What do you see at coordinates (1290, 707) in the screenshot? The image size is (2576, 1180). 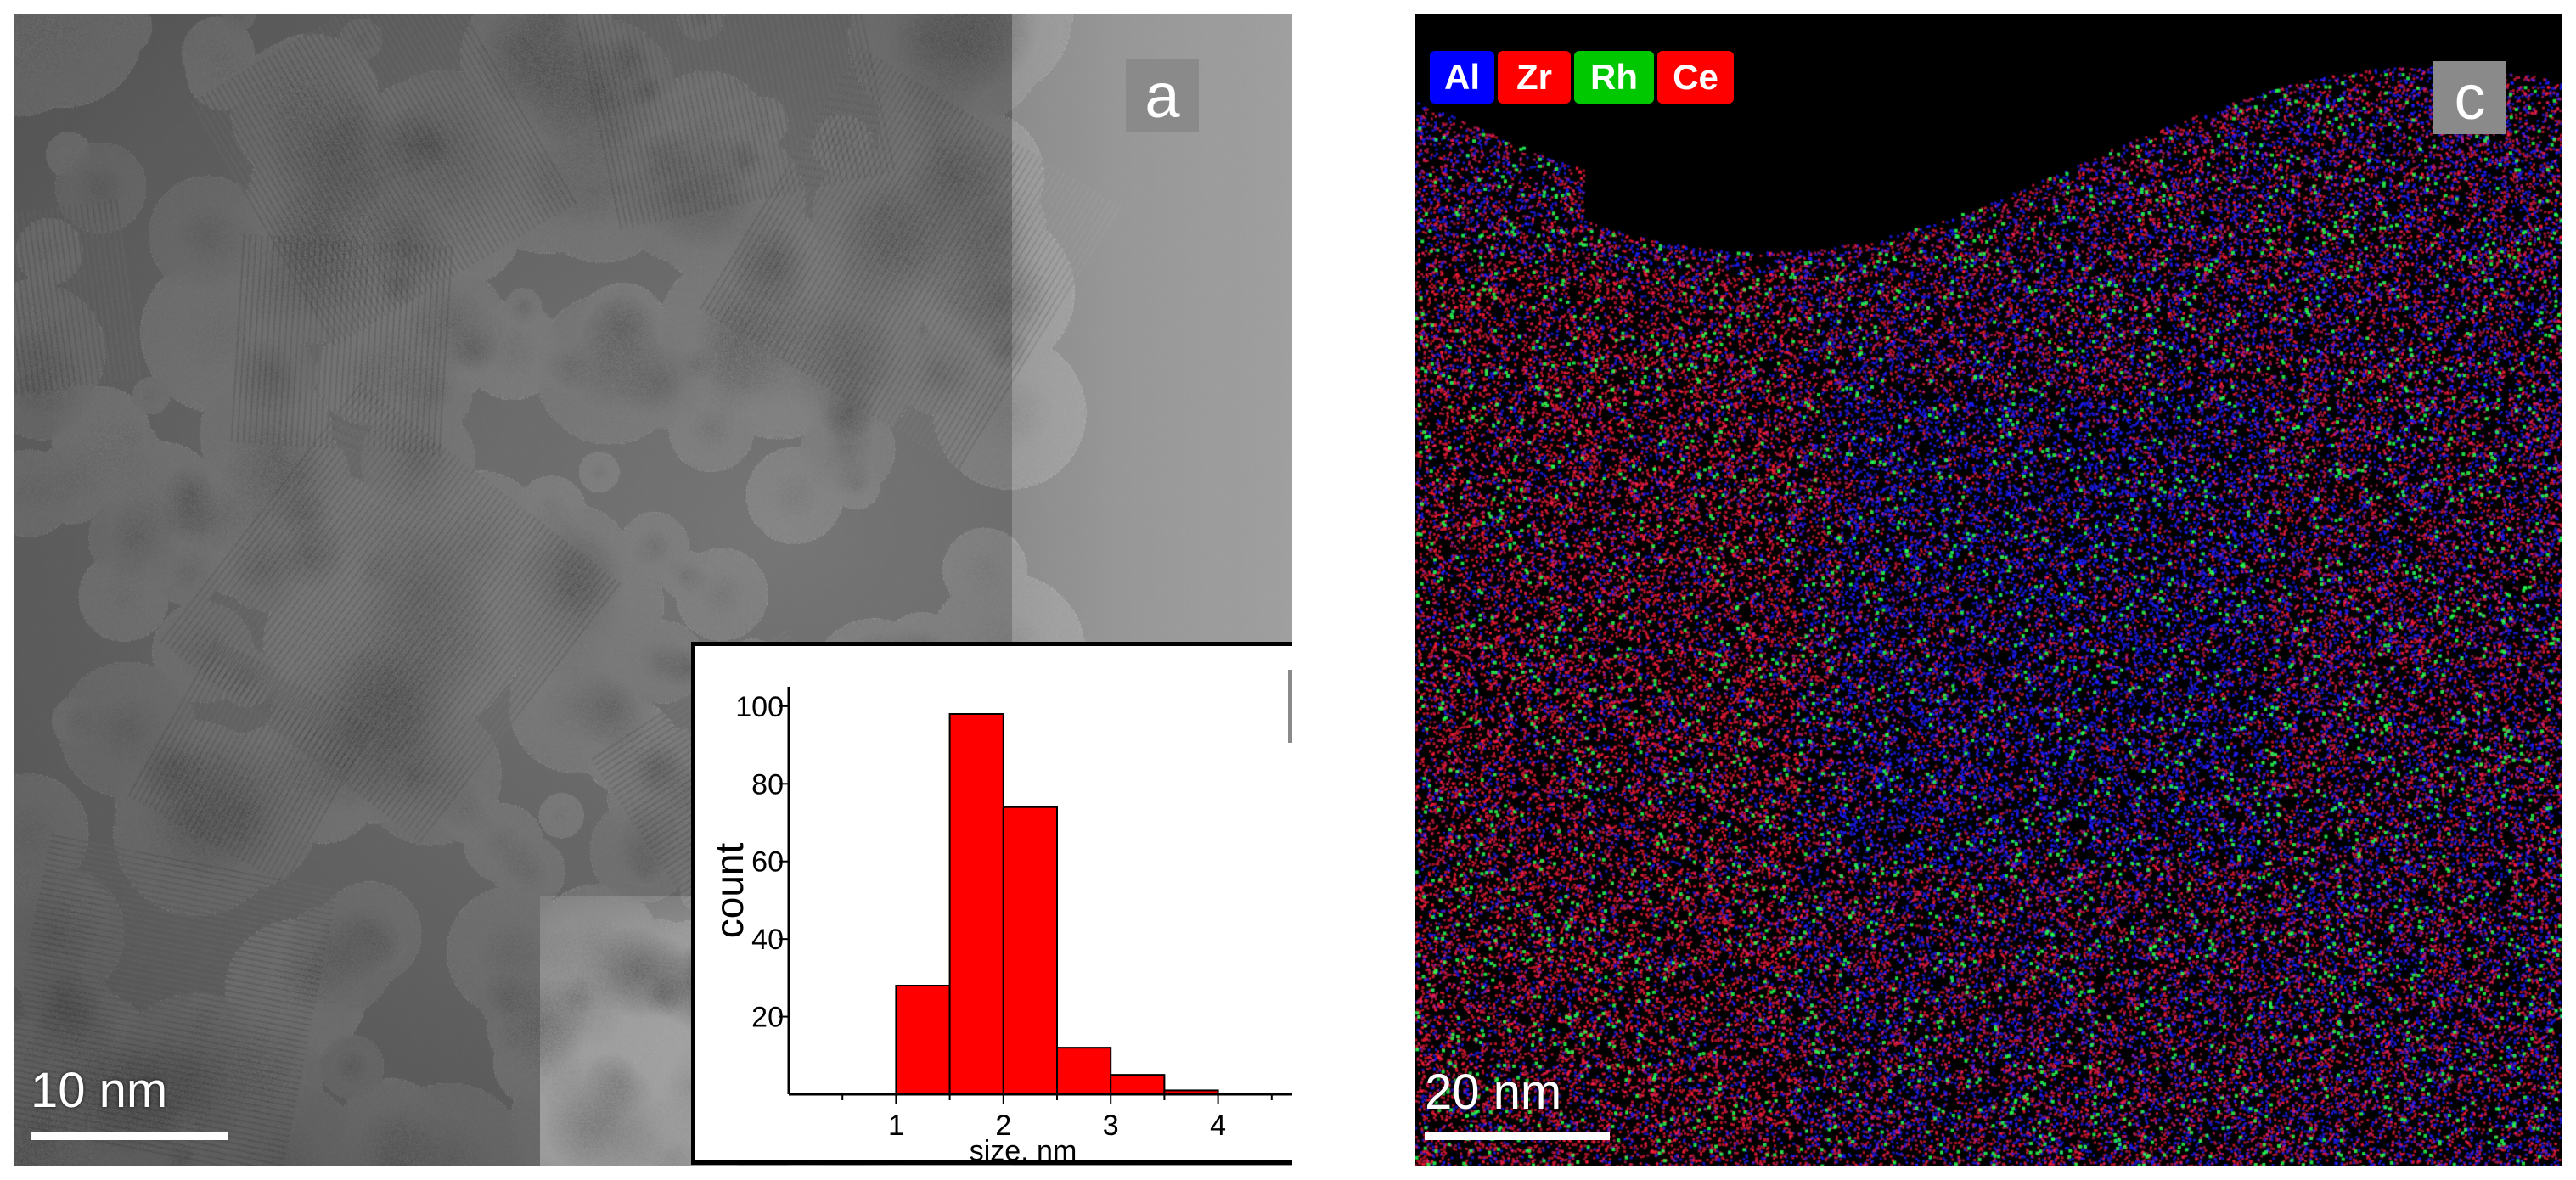 I see `panel-letter-b: b` at bounding box center [1290, 707].